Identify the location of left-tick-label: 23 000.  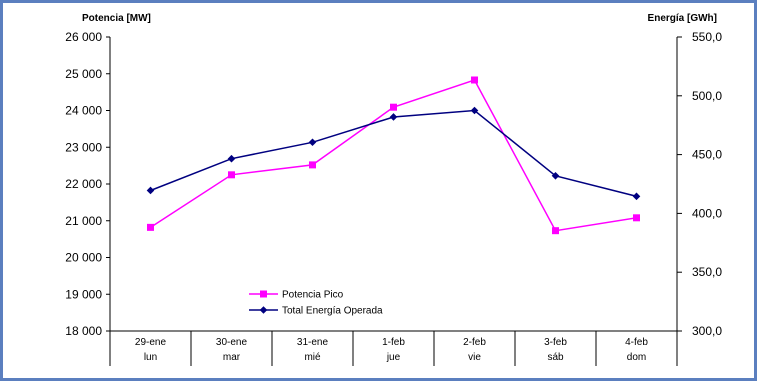
(83, 147).